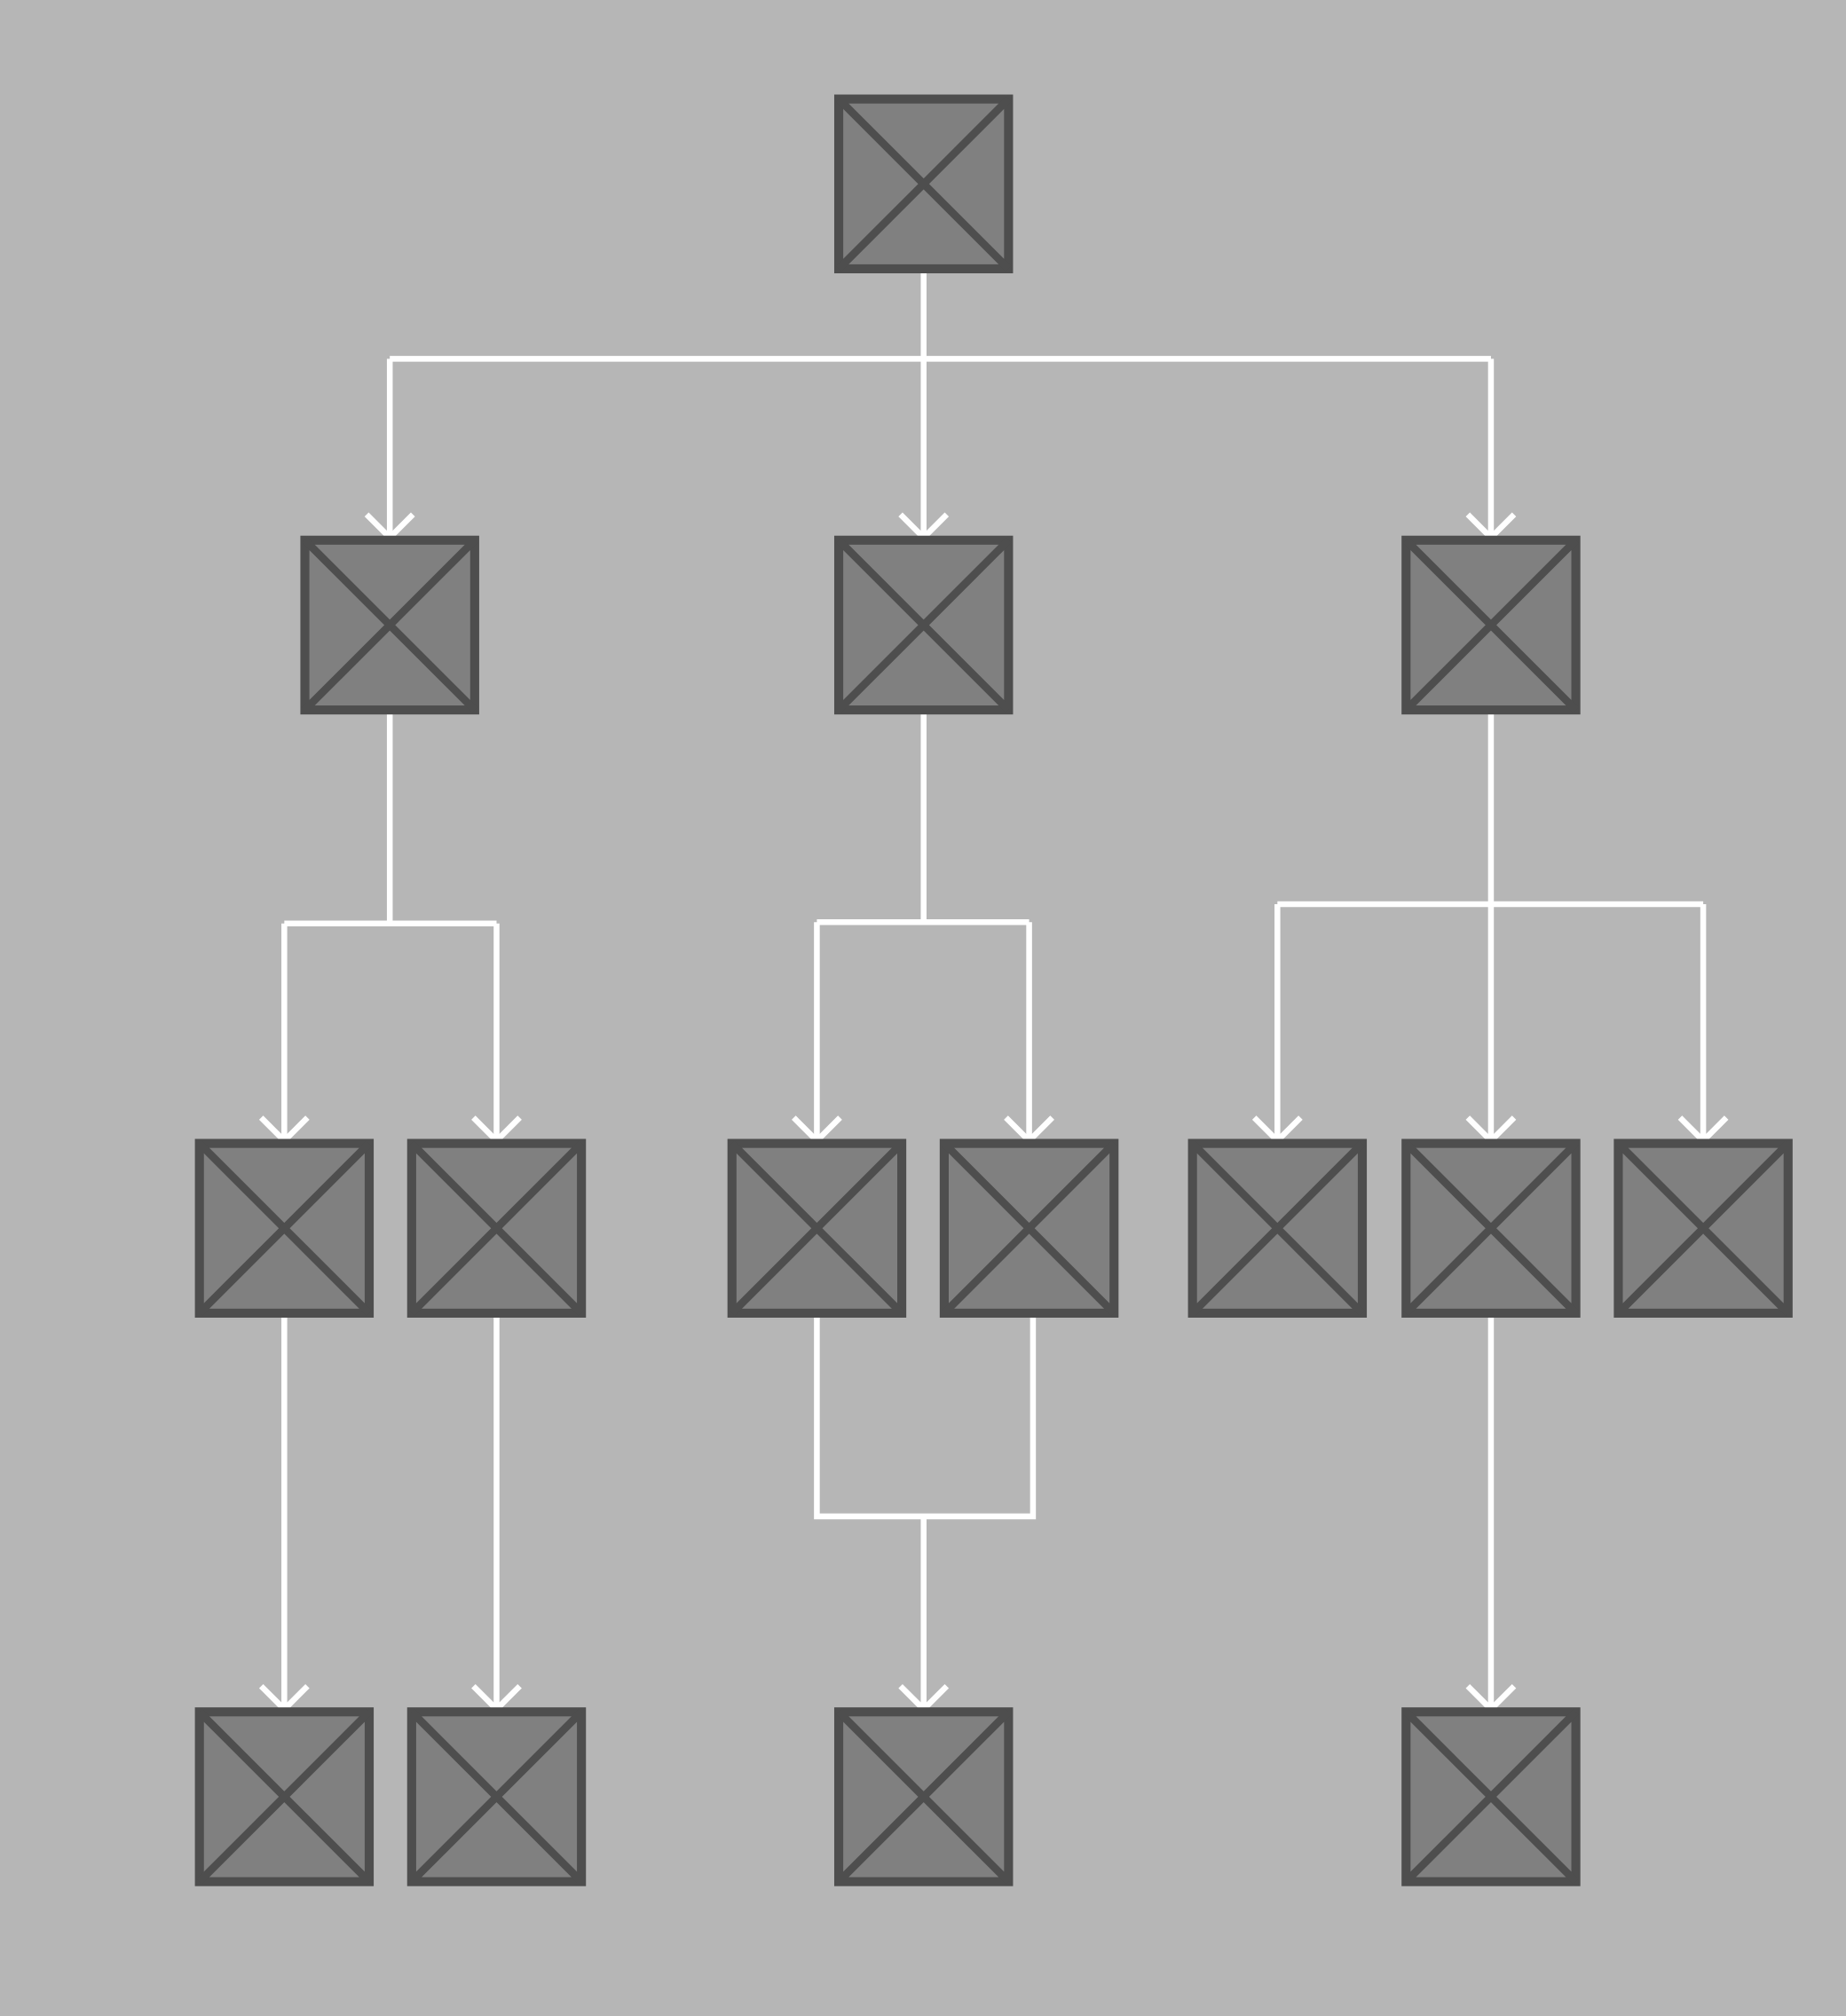  I want to click on tree-node-n14, so click(1491, 1796).